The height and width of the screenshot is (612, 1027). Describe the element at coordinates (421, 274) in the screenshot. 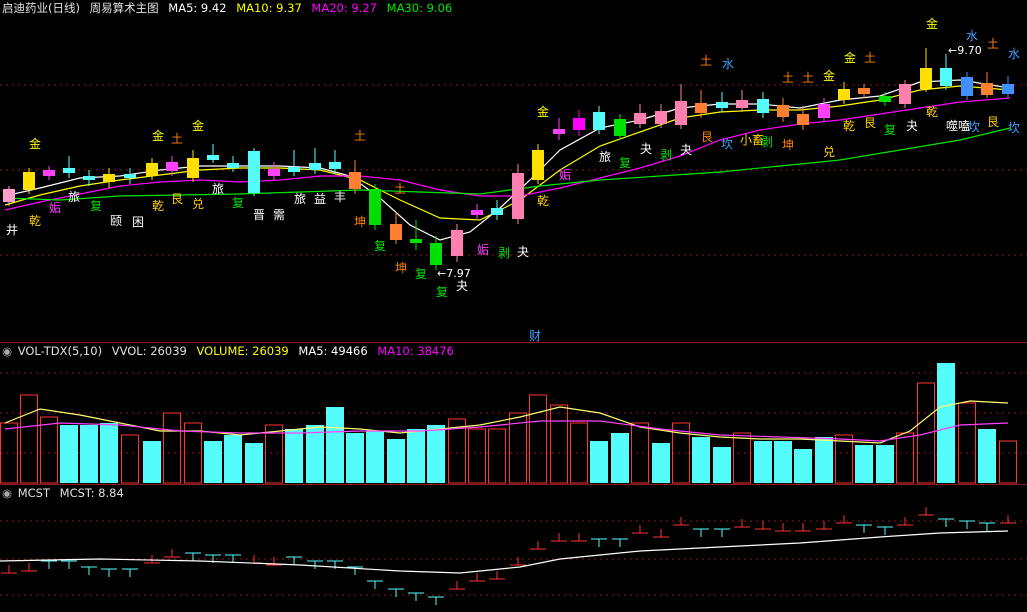

I see `gua-label: 复` at that location.